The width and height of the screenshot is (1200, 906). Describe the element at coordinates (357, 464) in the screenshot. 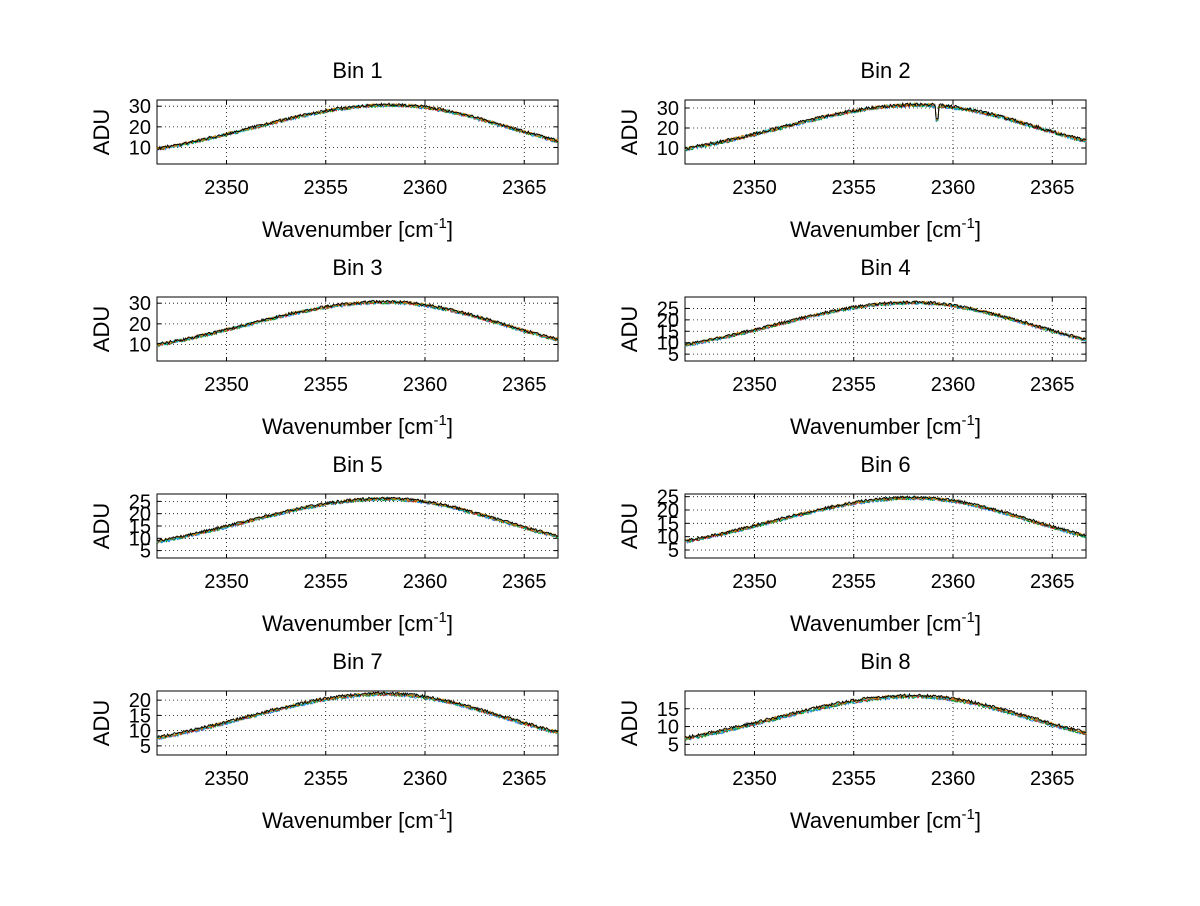

I see `subplot-title: Bin 5` at that location.